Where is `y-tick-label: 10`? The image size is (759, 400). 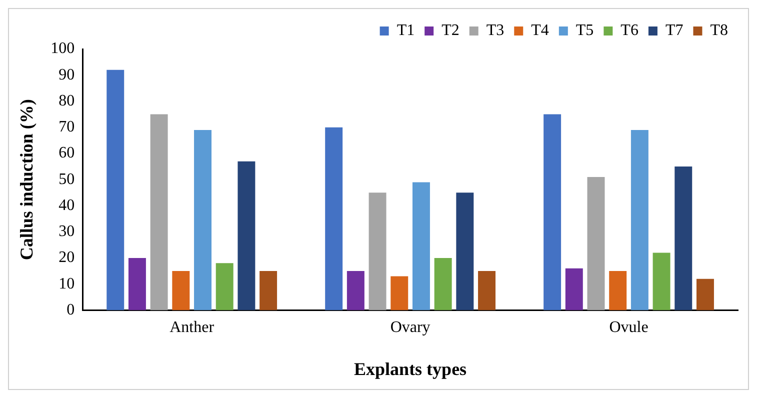 y-tick-label: 10 is located at coordinates (66, 283).